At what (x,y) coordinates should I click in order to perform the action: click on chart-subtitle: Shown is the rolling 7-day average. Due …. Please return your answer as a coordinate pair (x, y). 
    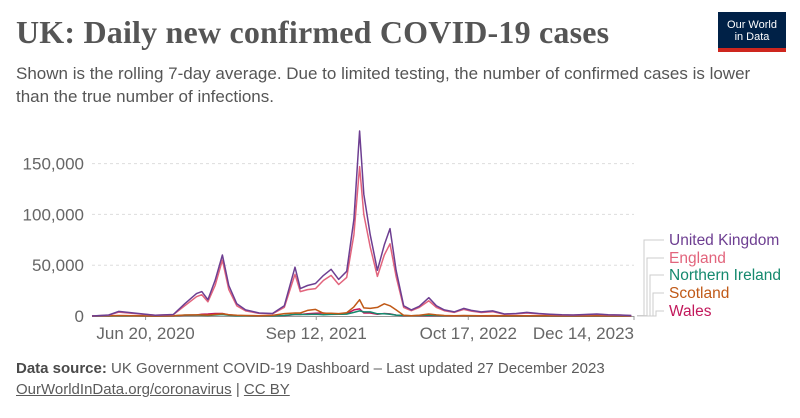
    Looking at the image, I should click on (383, 85).